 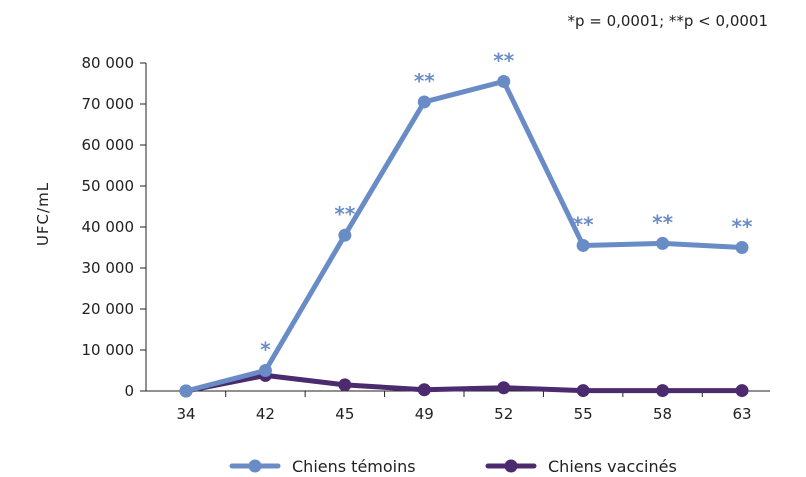 I want to click on y-tick-label: 80 000, so click(x=108, y=63).